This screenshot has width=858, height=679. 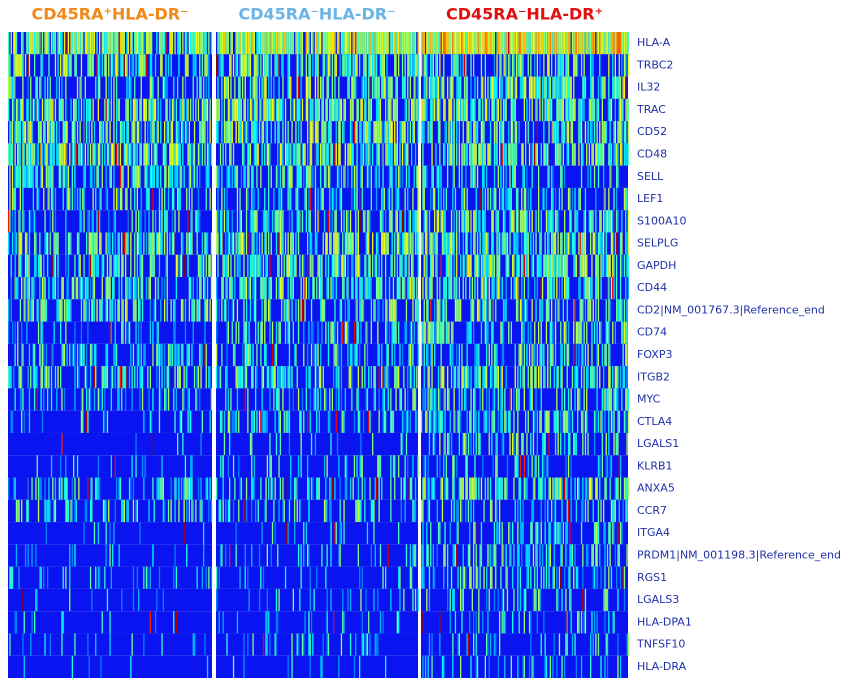 I want to click on block-texture, so click(x=316, y=488).